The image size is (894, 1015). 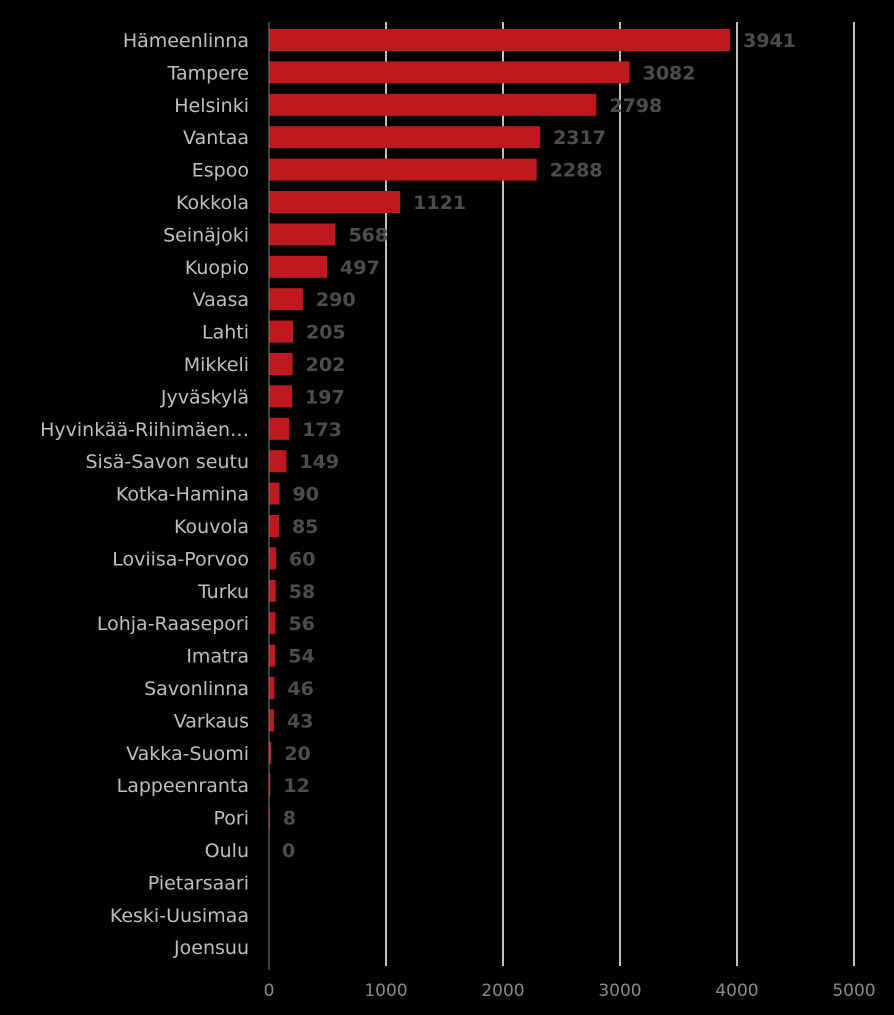 What do you see at coordinates (225, 333) in the screenshot?
I see `category-label: Lahti` at bounding box center [225, 333].